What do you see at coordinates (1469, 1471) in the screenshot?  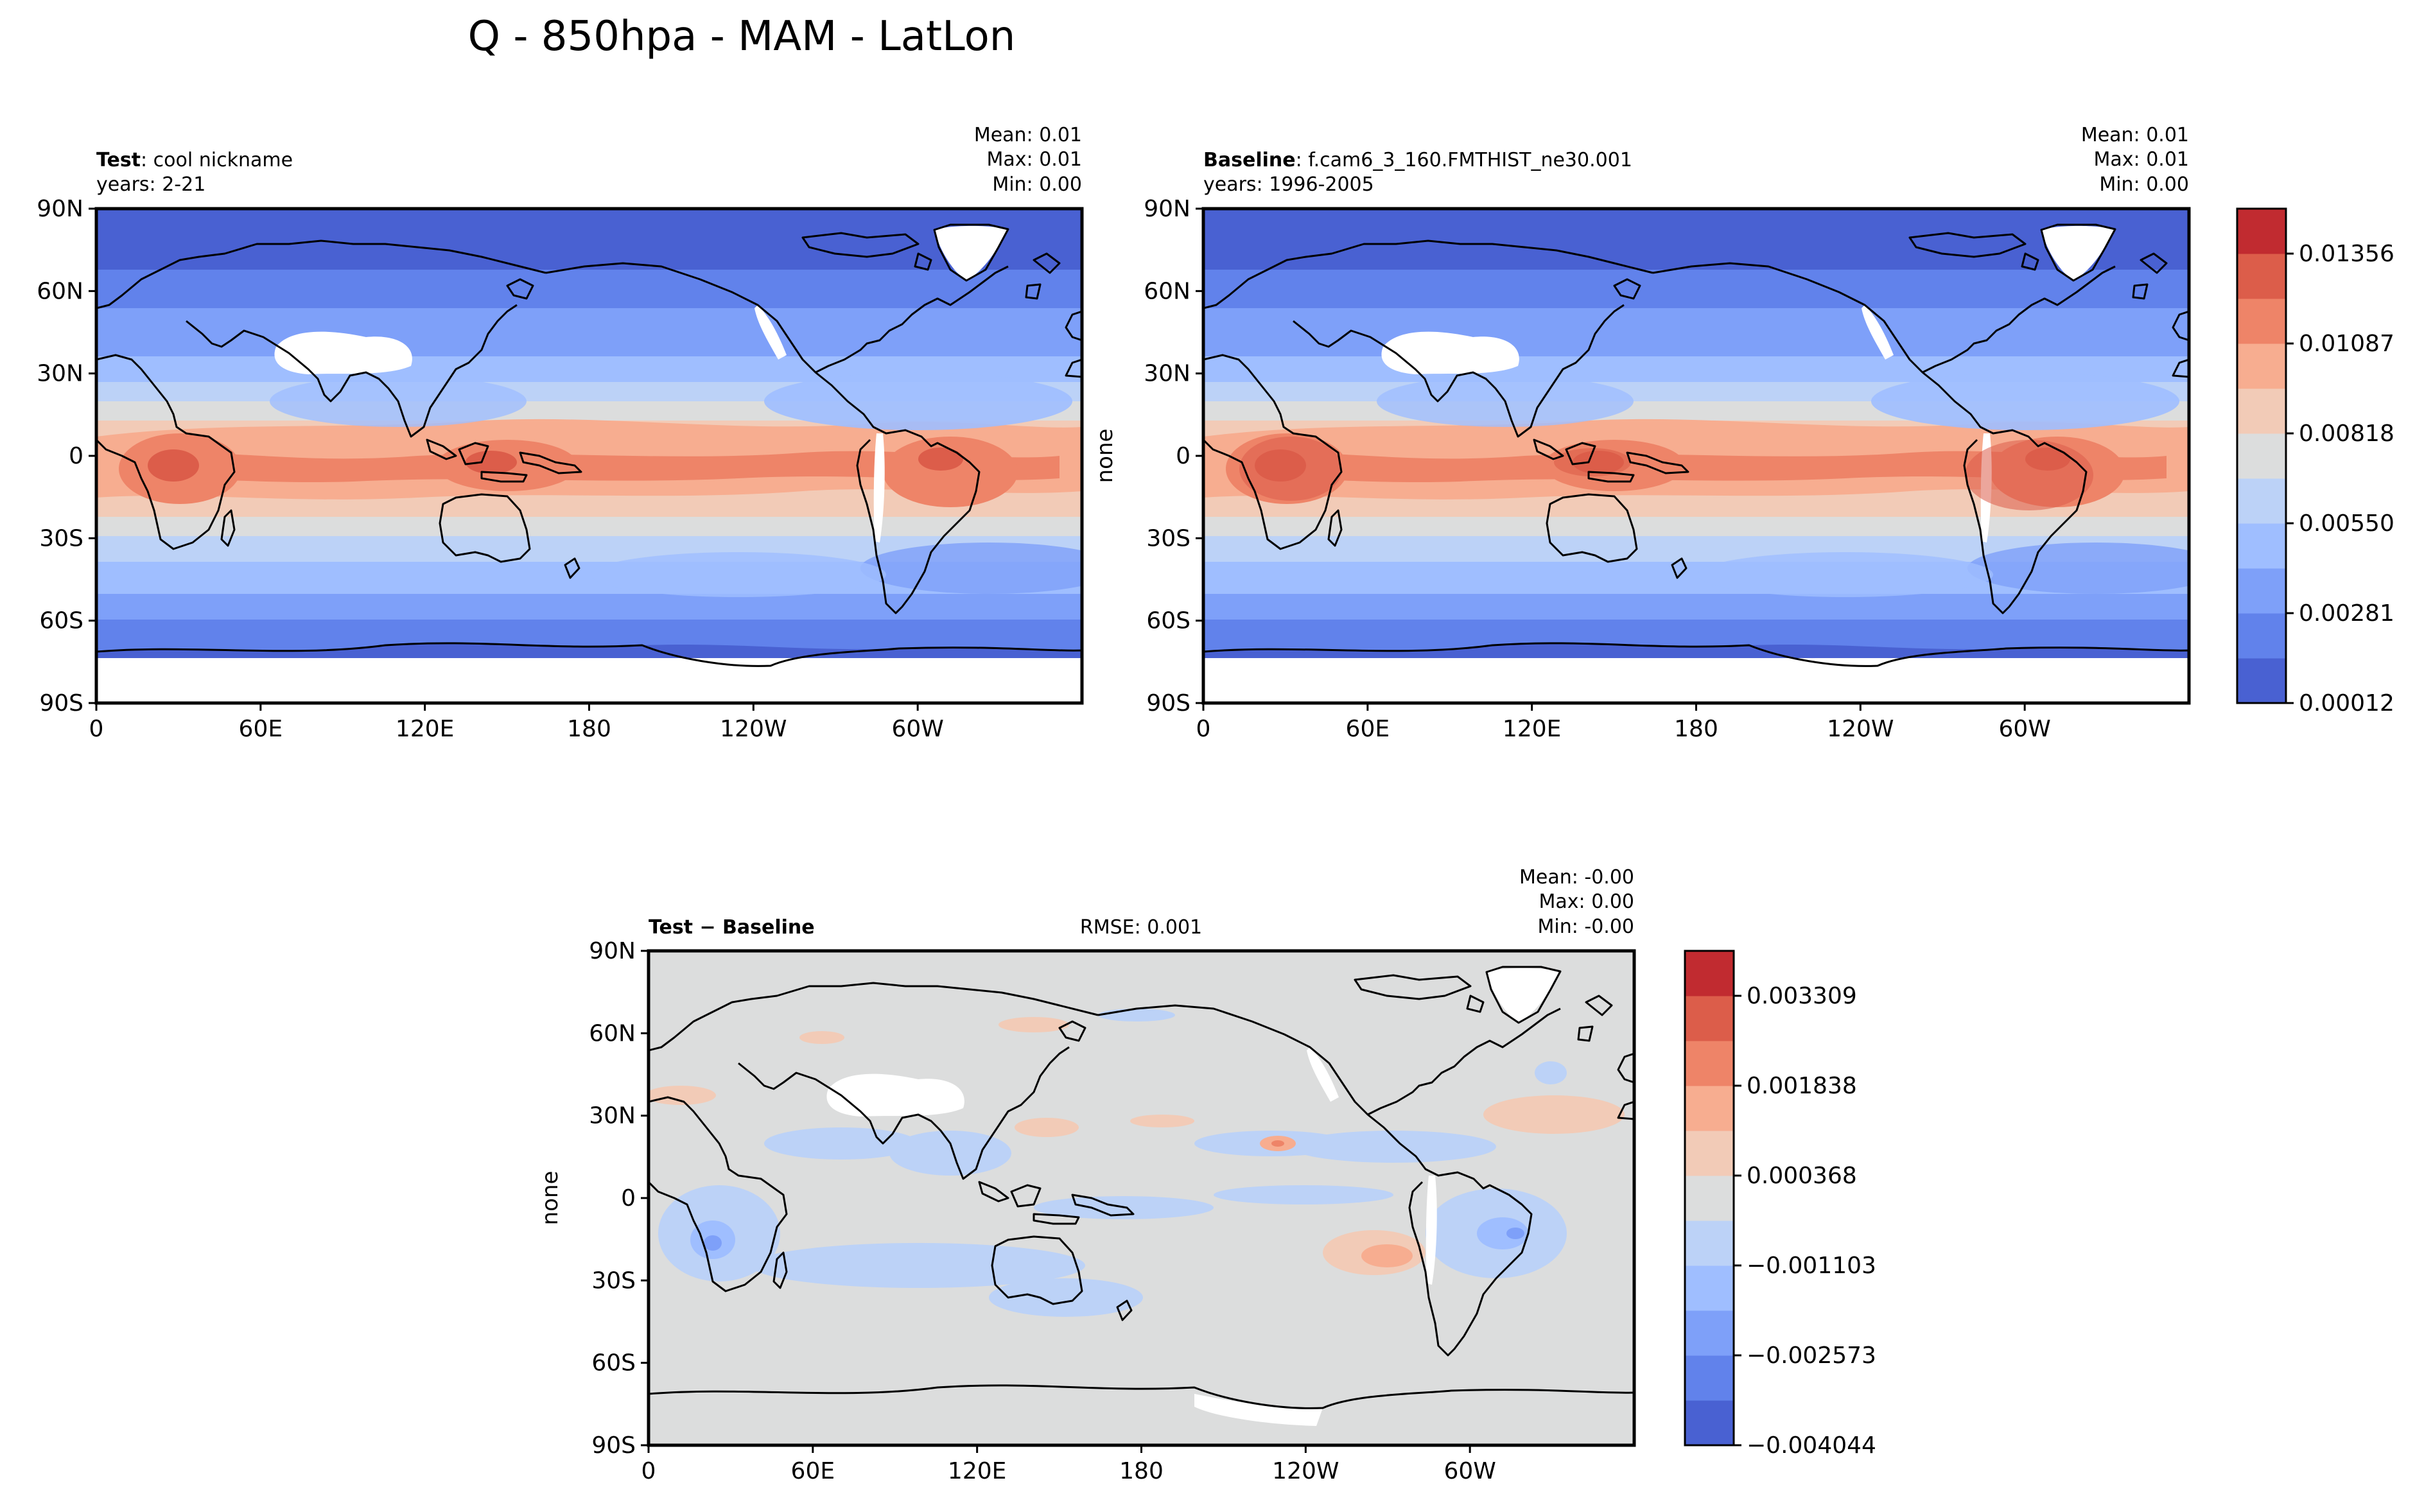 I see `diff-x-tick-label: 60W` at bounding box center [1469, 1471].